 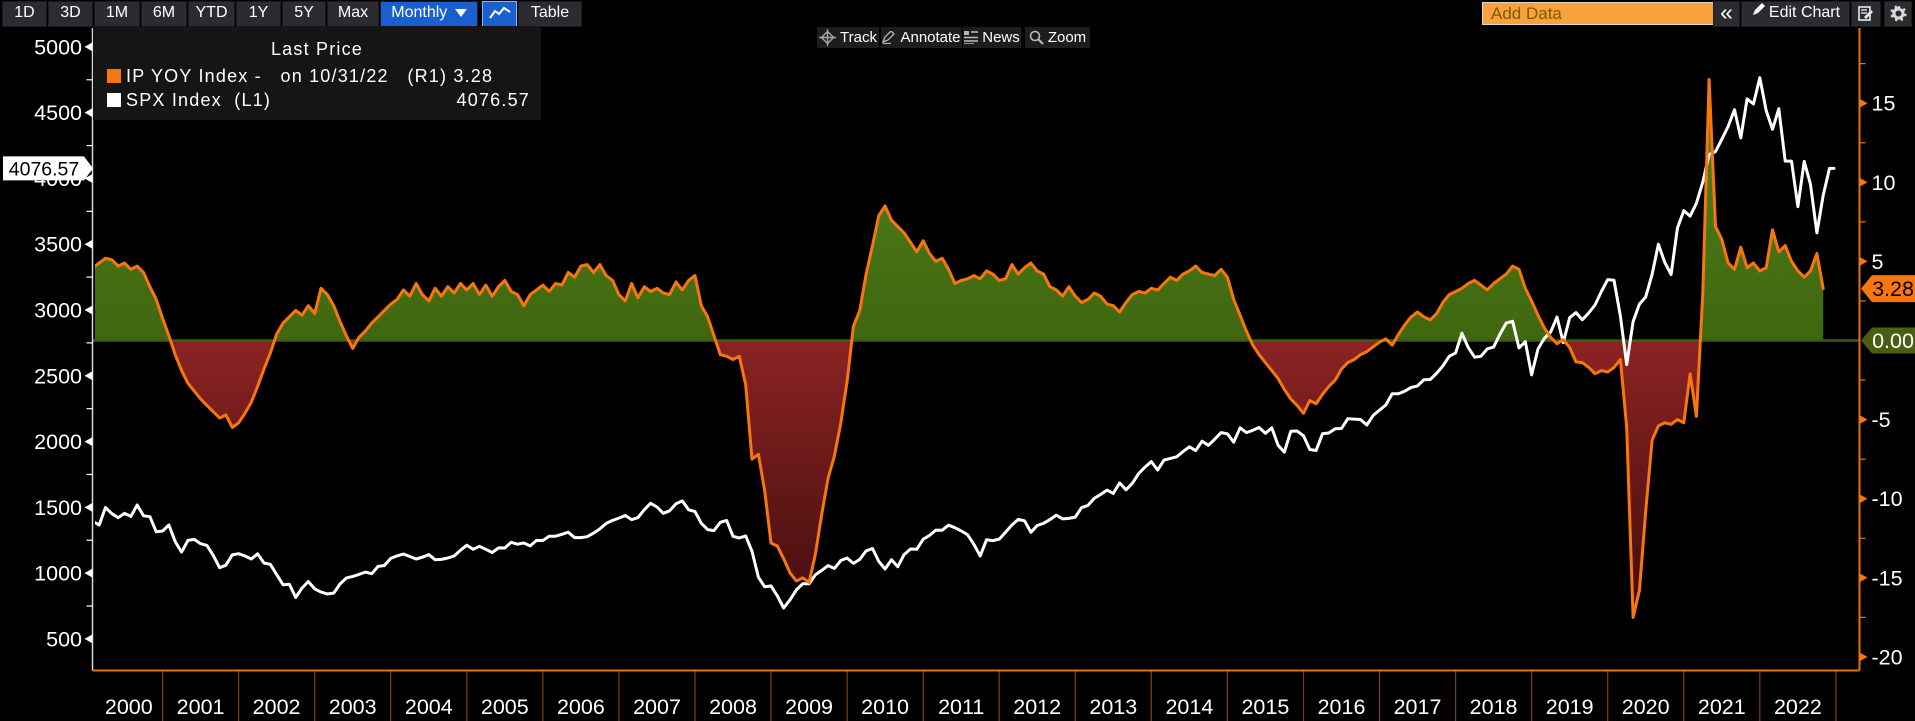 I want to click on svg-text: 3000, so click(x=58, y=311).